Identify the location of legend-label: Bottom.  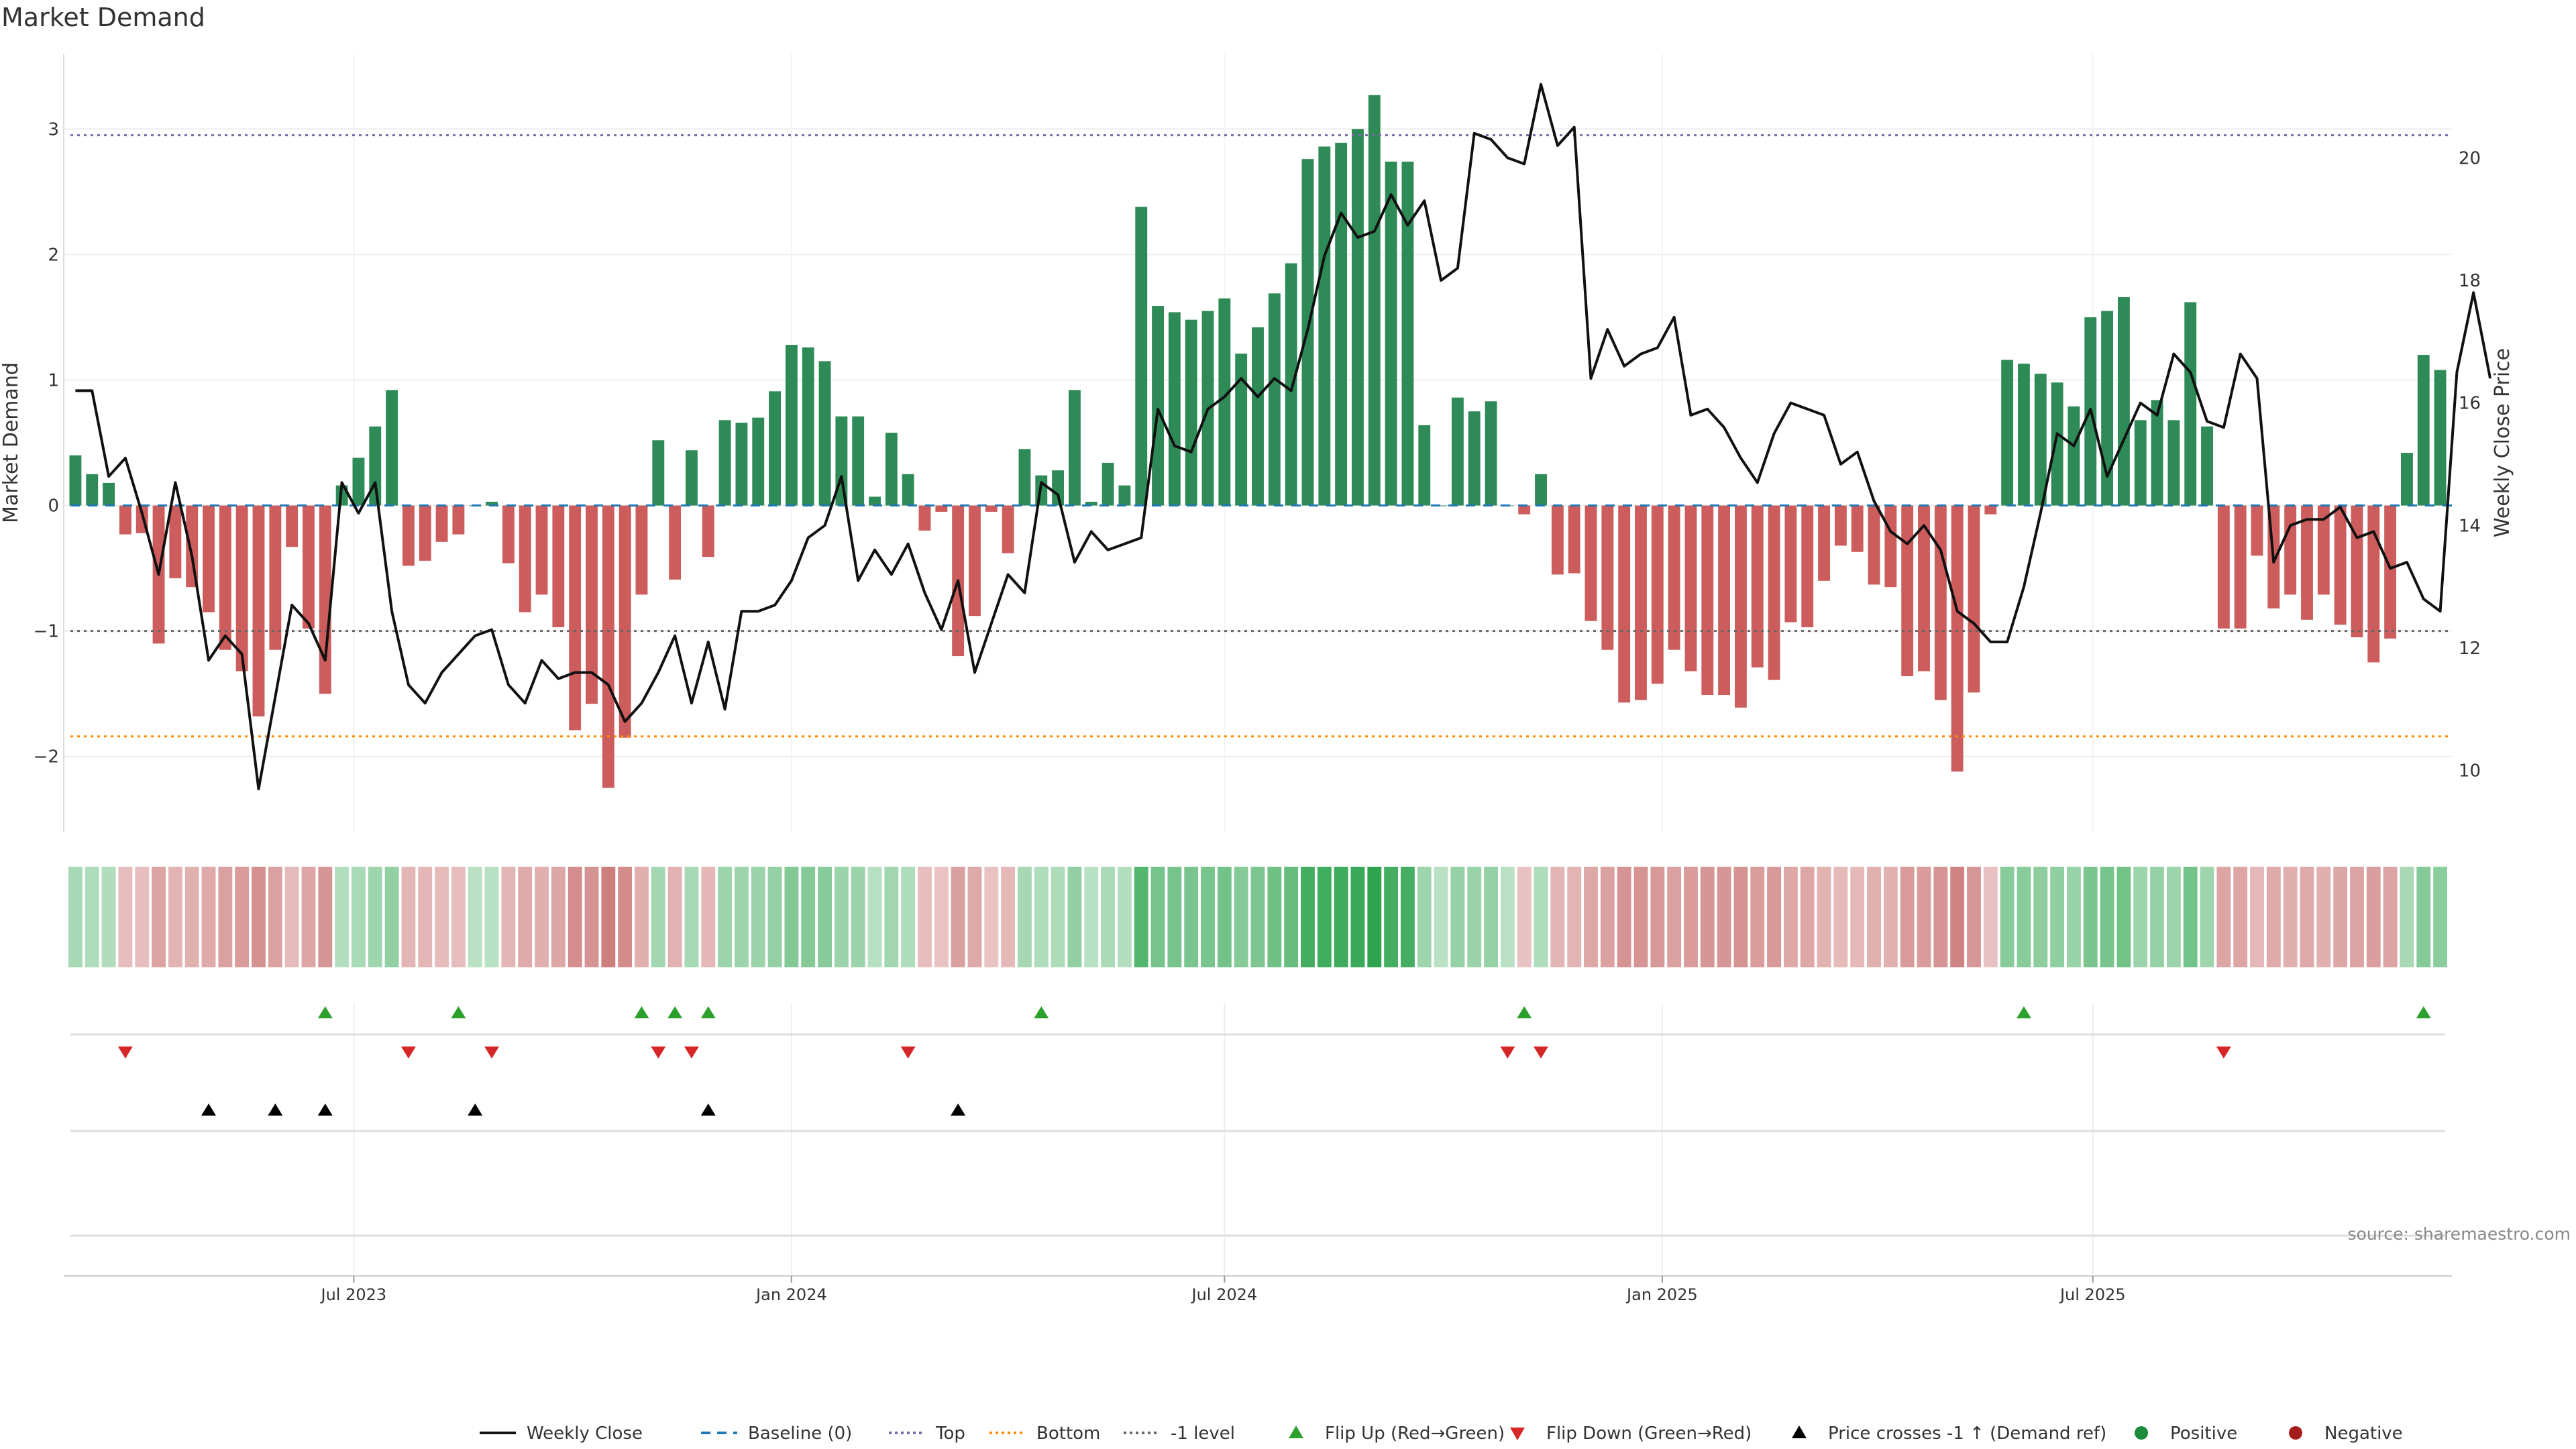
(1068, 1434).